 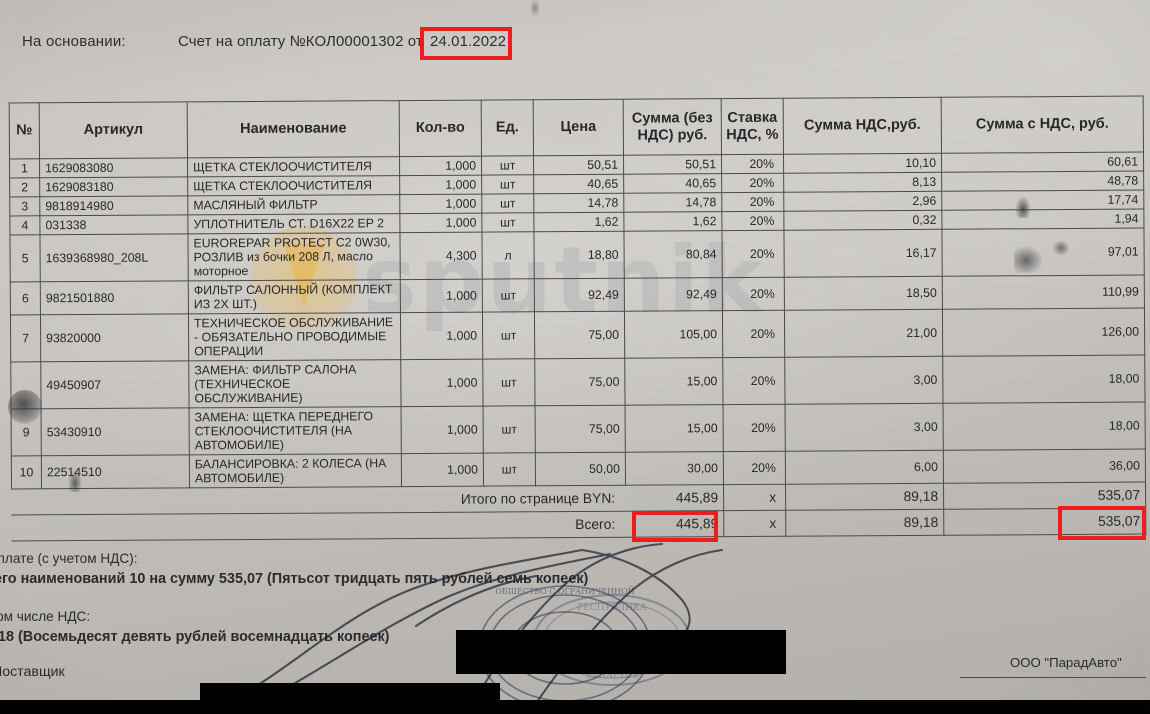 I want to click on cell-gross: 18,00, so click(x=1044, y=426).